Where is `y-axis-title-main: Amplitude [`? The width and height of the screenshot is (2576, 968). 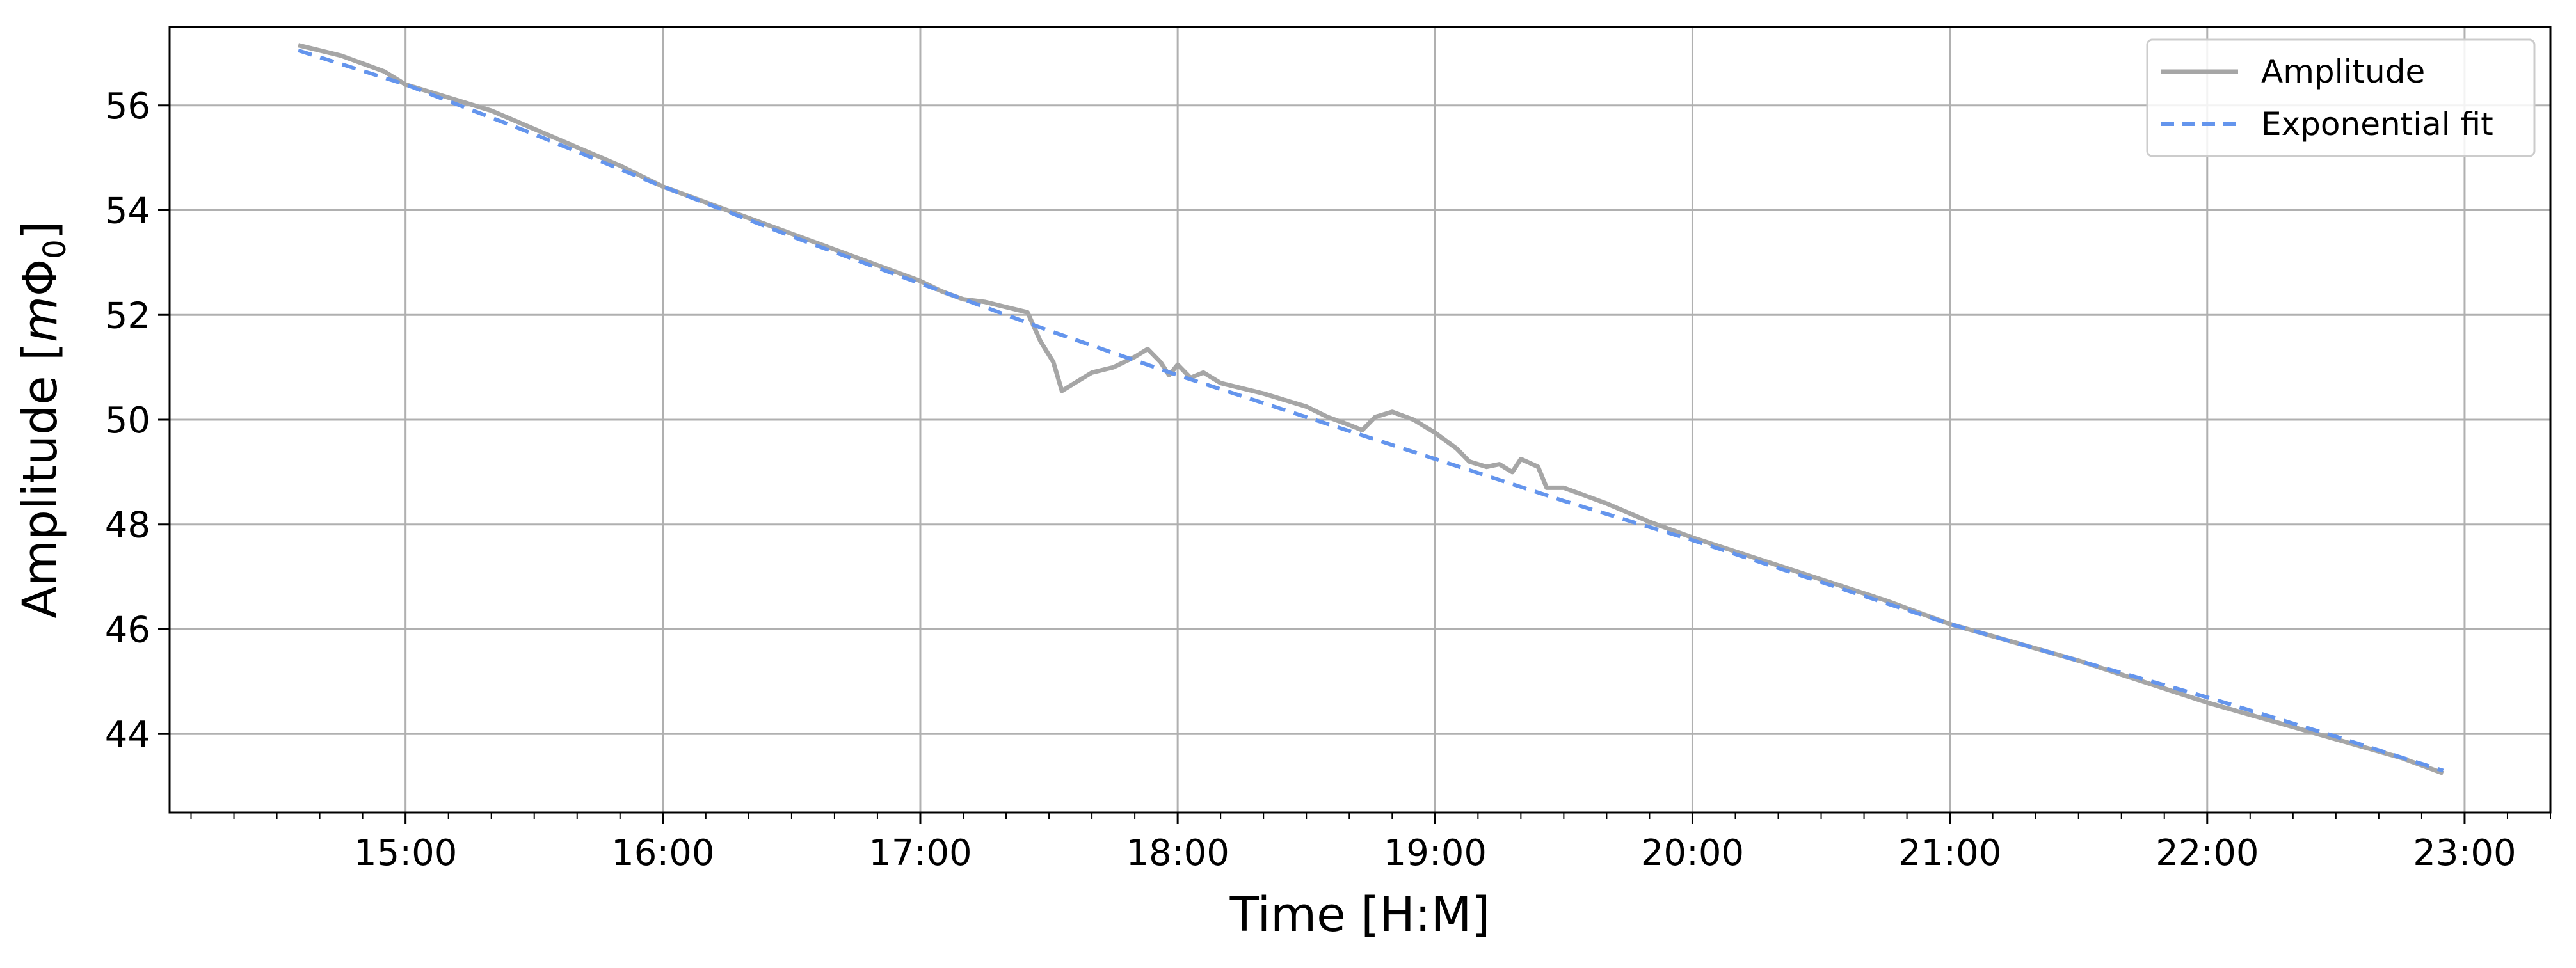 y-axis-title-main: Amplitude [ is located at coordinates (40, 481).